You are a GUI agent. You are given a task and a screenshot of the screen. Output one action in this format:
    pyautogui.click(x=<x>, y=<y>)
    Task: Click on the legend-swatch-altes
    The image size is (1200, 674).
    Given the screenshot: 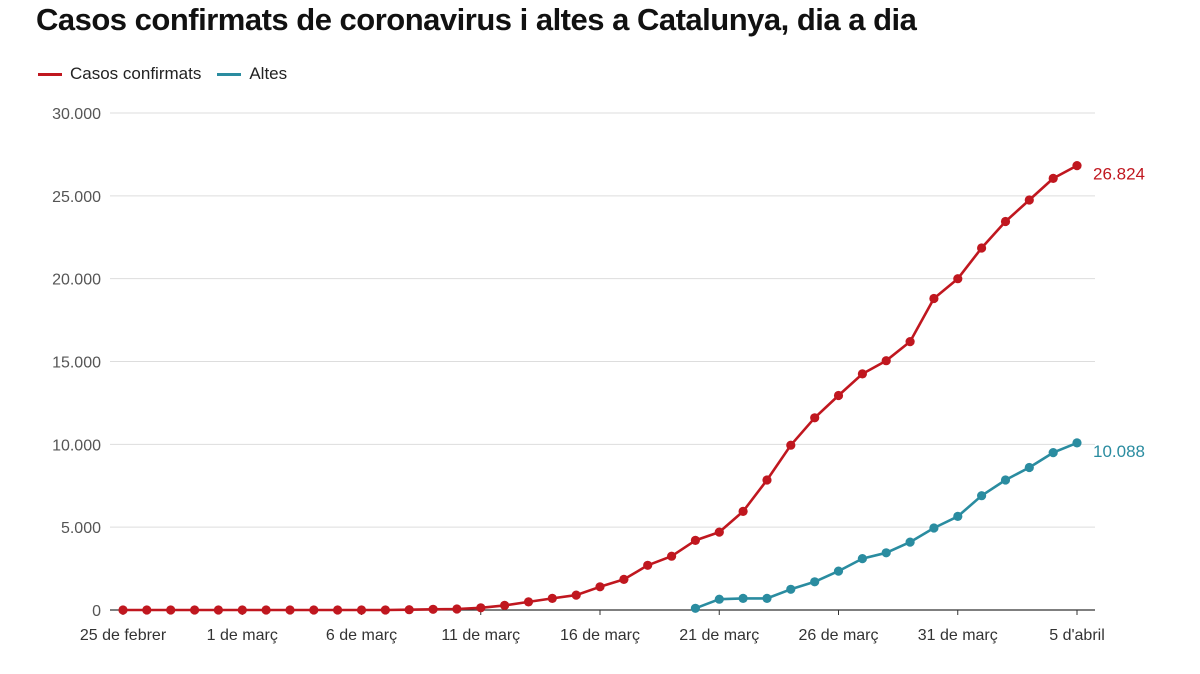 What is the action you would take?
    pyautogui.click(x=229, y=74)
    